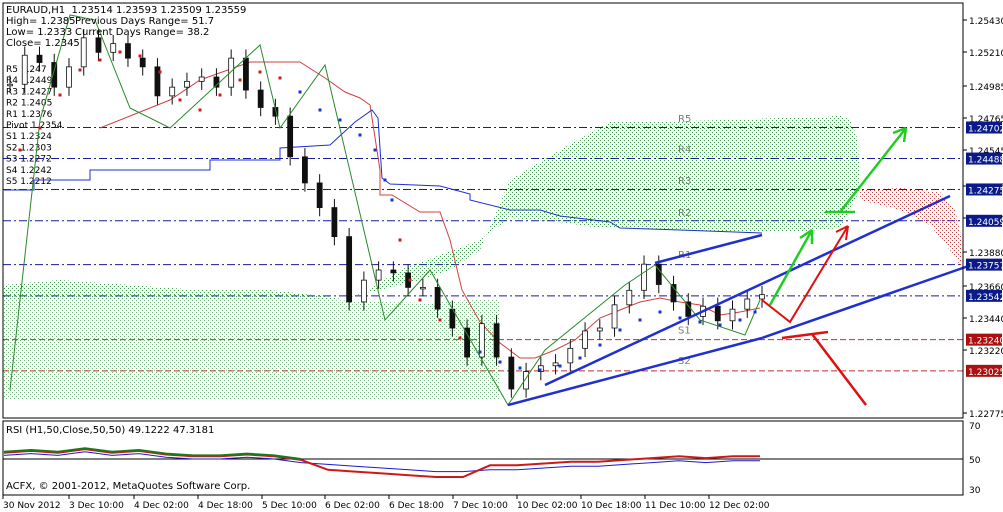 The image size is (1003, 512). I want to click on price-tag-label: 1.24275, so click(985, 191).